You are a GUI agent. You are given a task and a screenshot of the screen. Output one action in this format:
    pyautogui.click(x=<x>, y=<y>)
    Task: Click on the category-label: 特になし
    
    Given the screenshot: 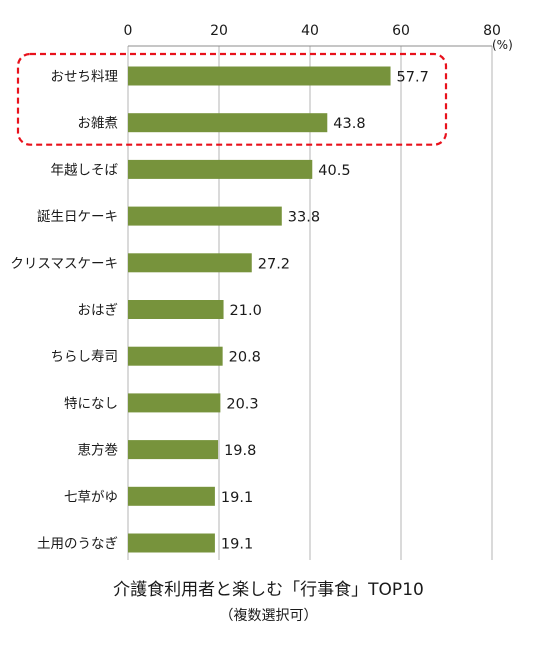 What is the action you would take?
    pyautogui.click(x=91, y=404)
    